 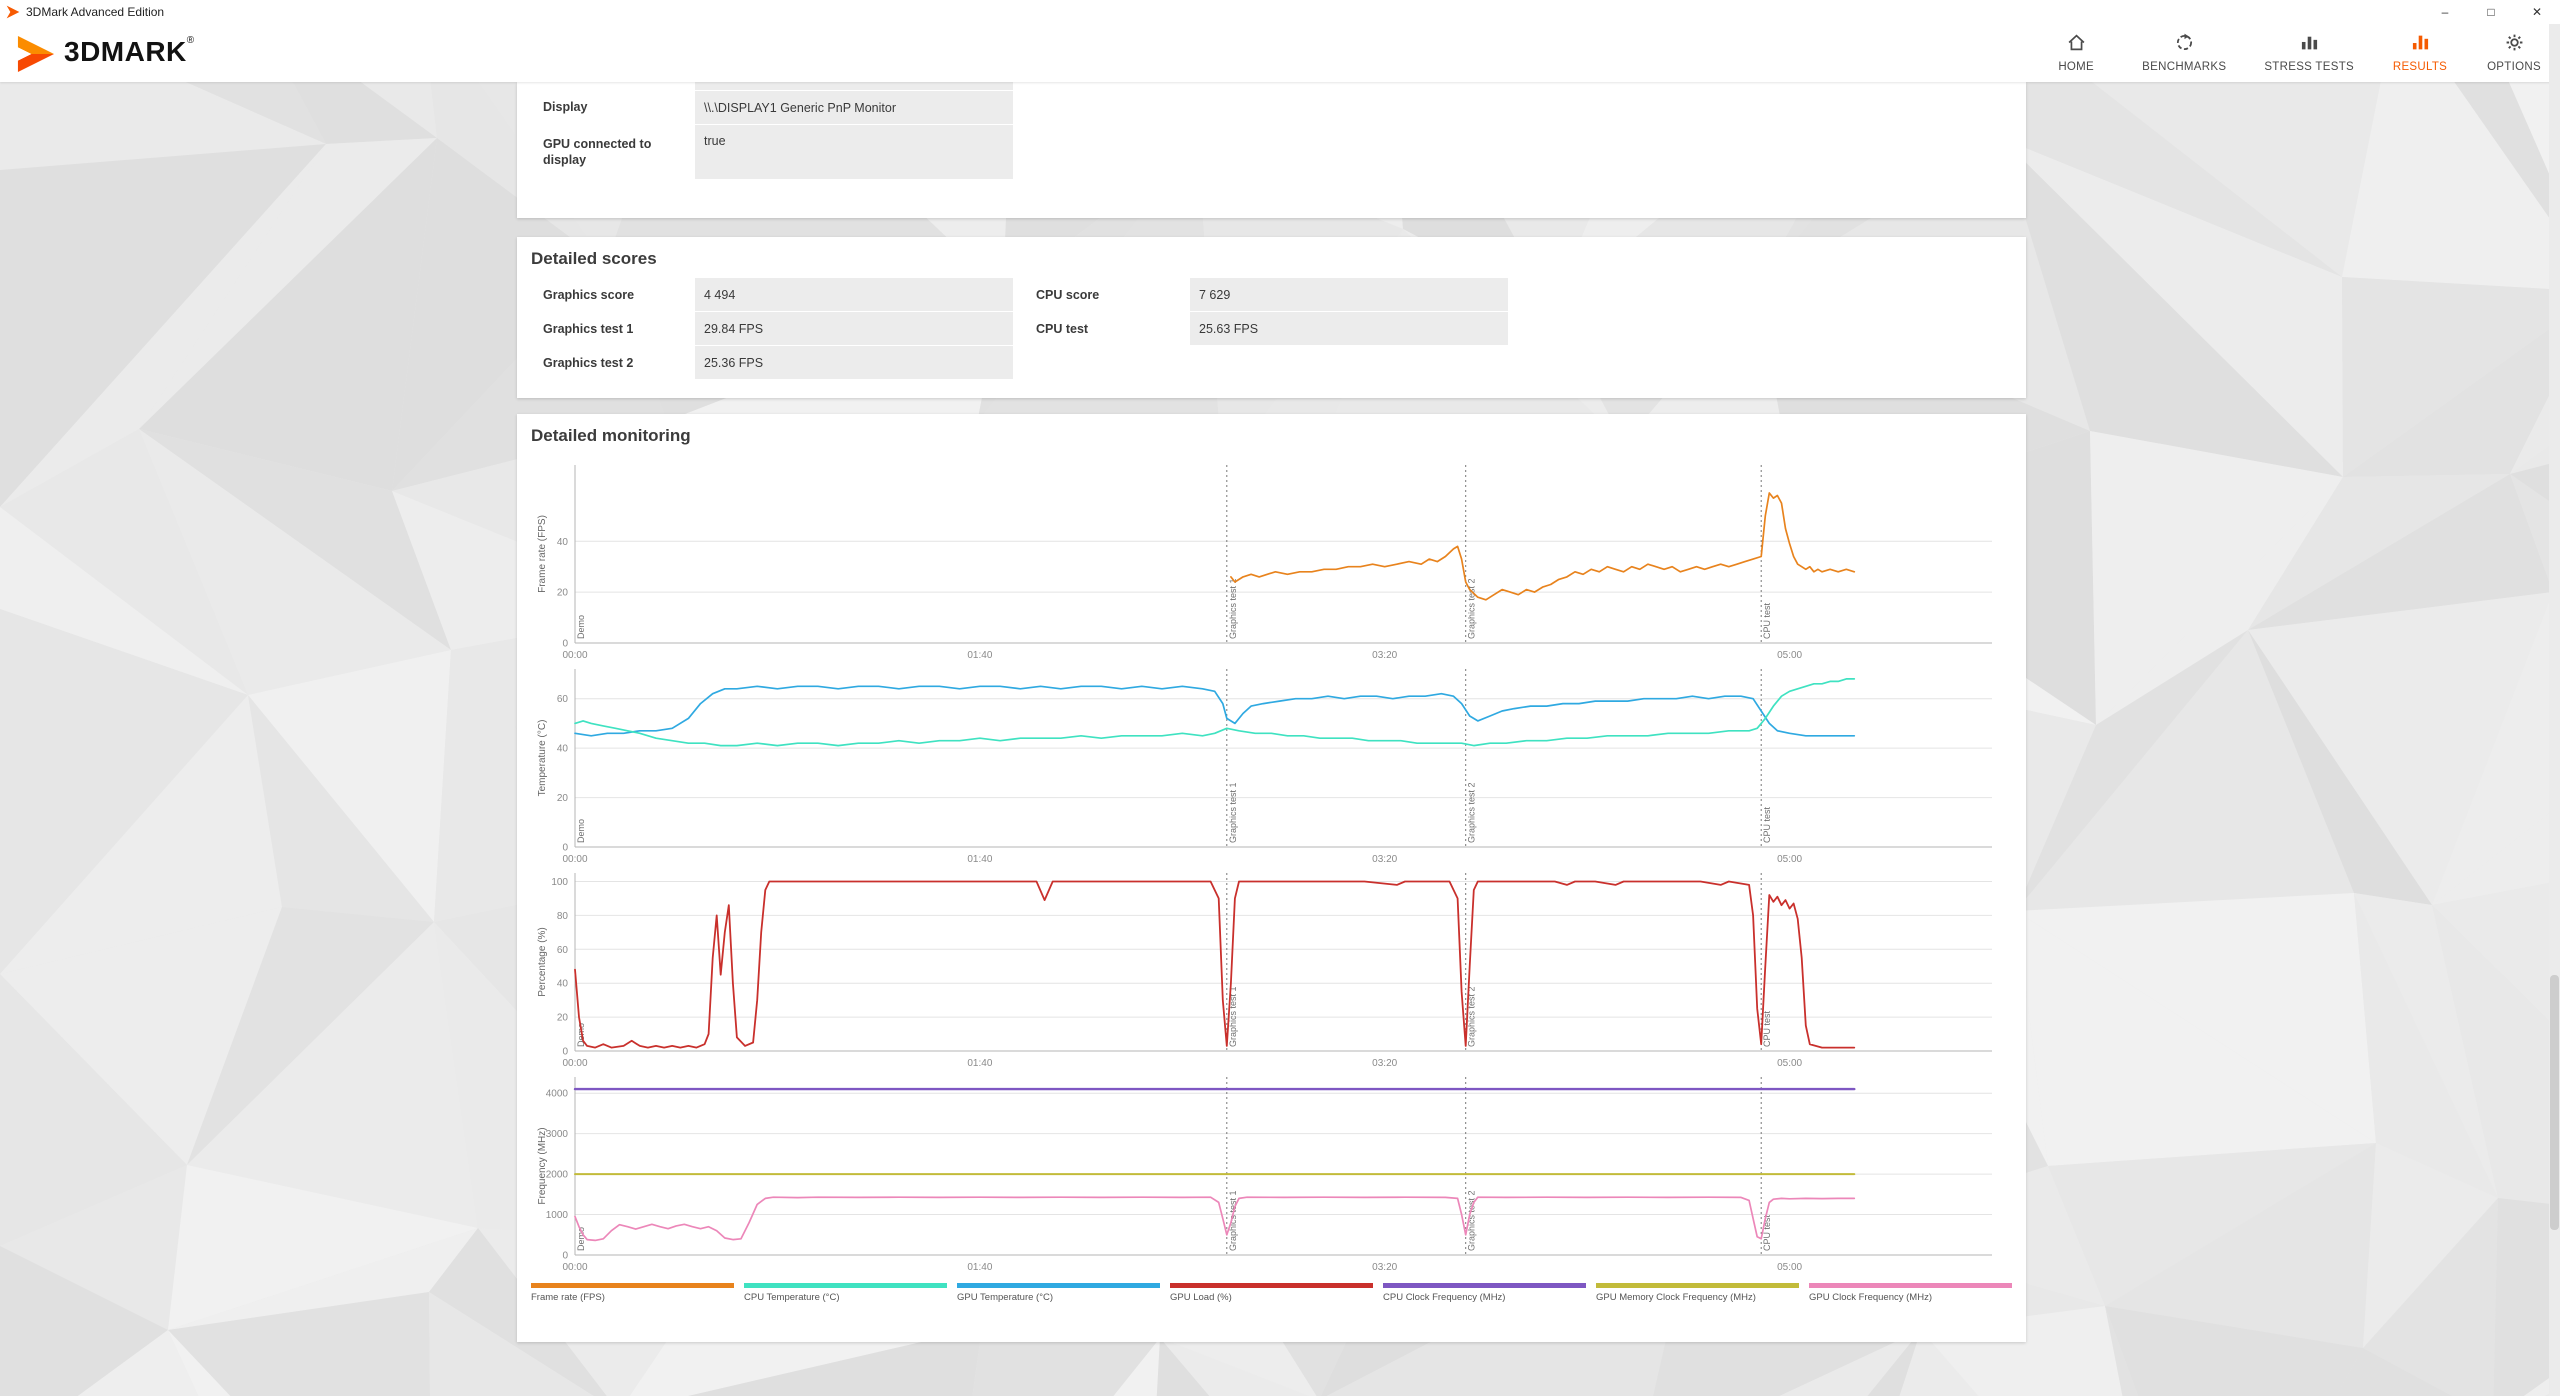 What do you see at coordinates (2309, 45) in the screenshot?
I see `stress-tests-icon` at bounding box center [2309, 45].